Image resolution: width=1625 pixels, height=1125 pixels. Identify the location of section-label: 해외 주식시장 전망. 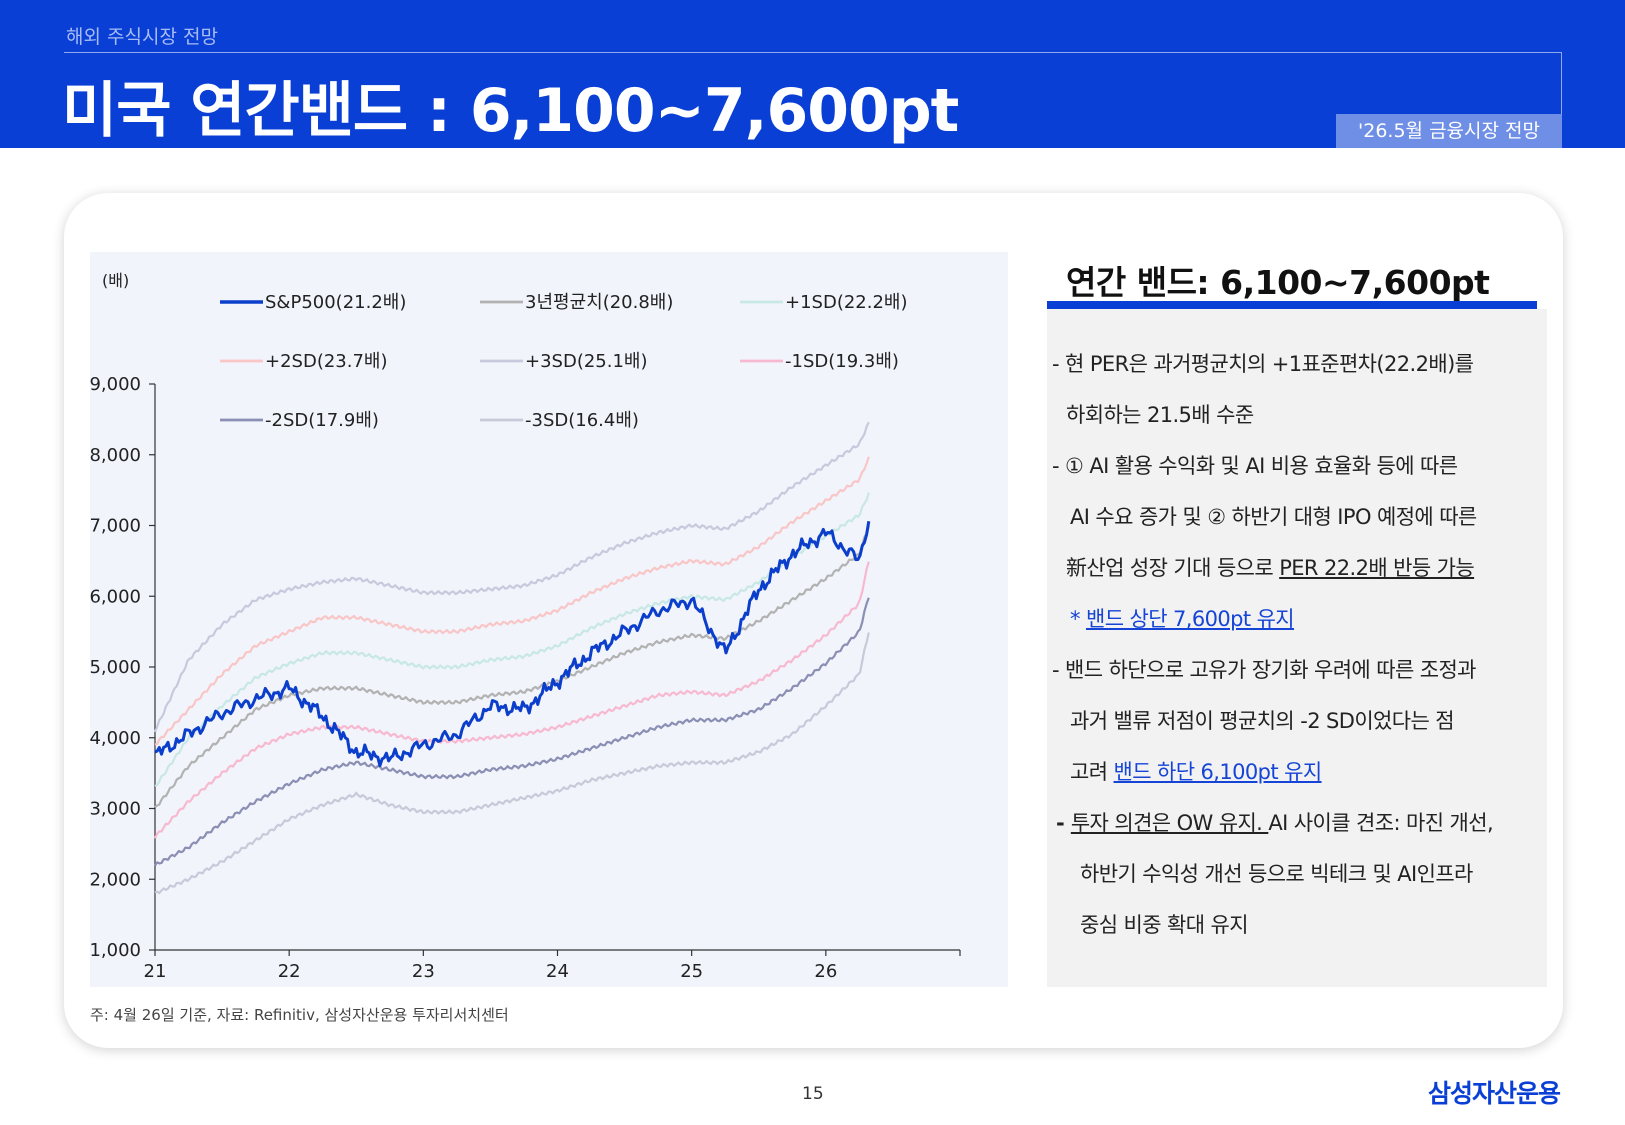
(142, 37).